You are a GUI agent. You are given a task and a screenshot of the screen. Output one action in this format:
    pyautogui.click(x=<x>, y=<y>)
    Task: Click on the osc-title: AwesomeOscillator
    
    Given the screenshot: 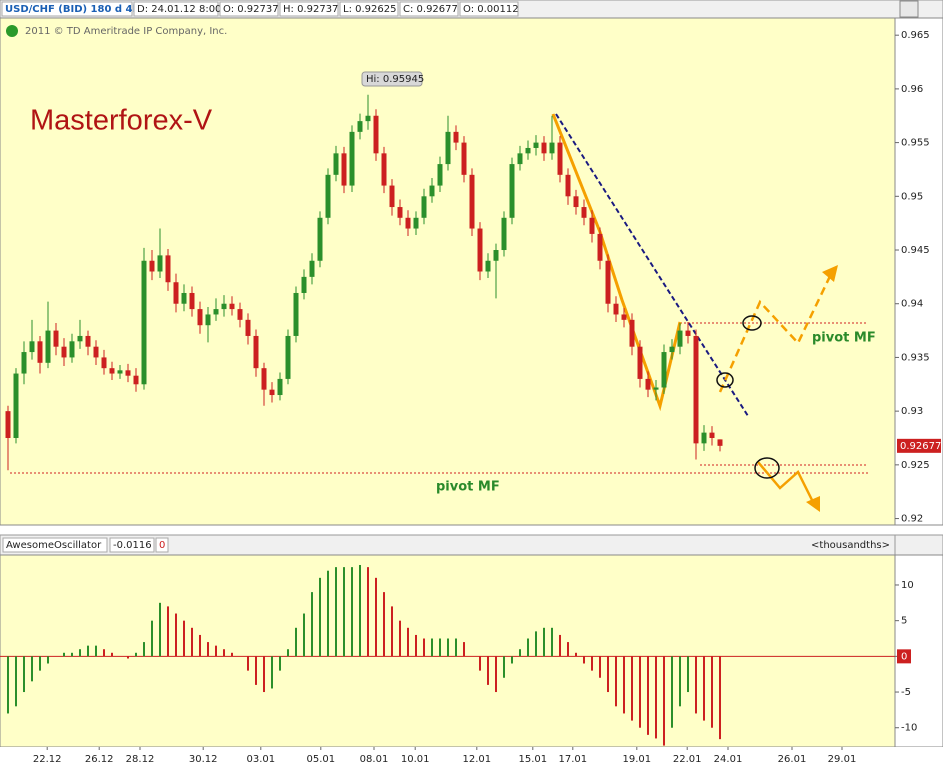 What is the action you would take?
    pyautogui.click(x=54, y=545)
    